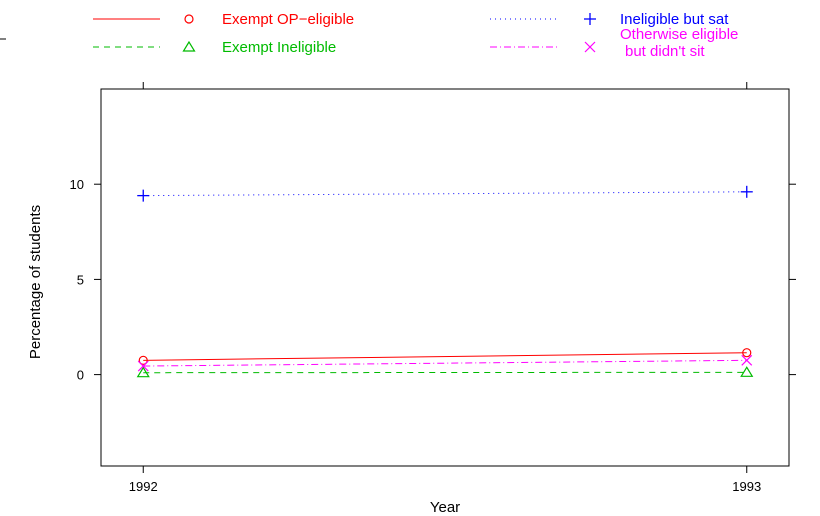  What do you see at coordinates (35, 282) in the screenshot?
I see `y-axis-label: Percentage of students` at bounding box center [35, 282].